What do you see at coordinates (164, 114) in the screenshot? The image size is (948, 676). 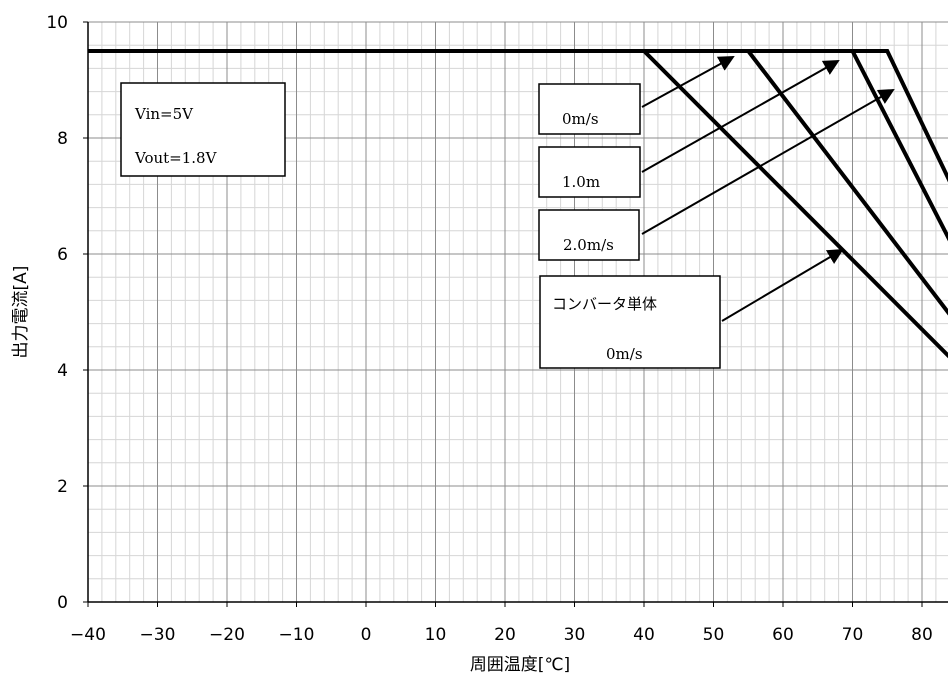 I see `condition-vin: Vin=5V` at bounding box center [164, 114].